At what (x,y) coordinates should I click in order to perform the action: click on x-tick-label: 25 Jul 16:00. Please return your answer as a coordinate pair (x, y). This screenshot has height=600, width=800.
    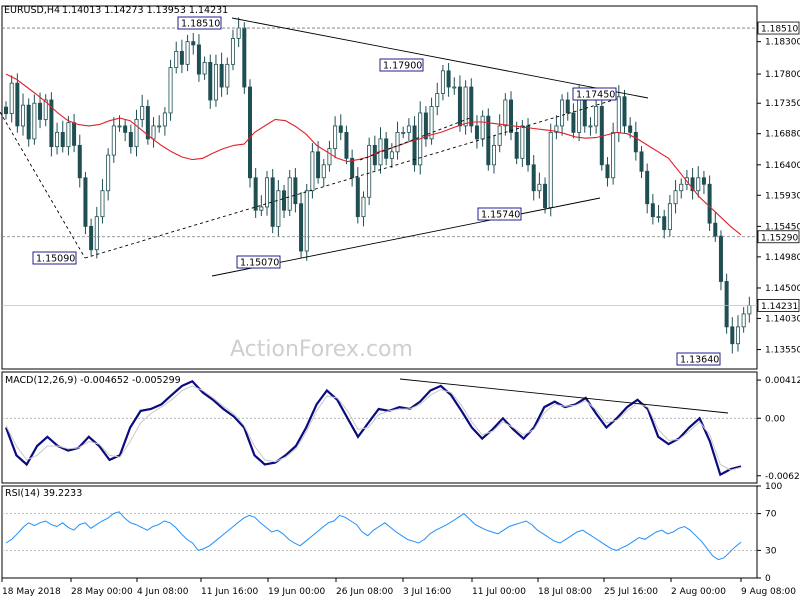
    Looking at the image, I should click on (631, 592).